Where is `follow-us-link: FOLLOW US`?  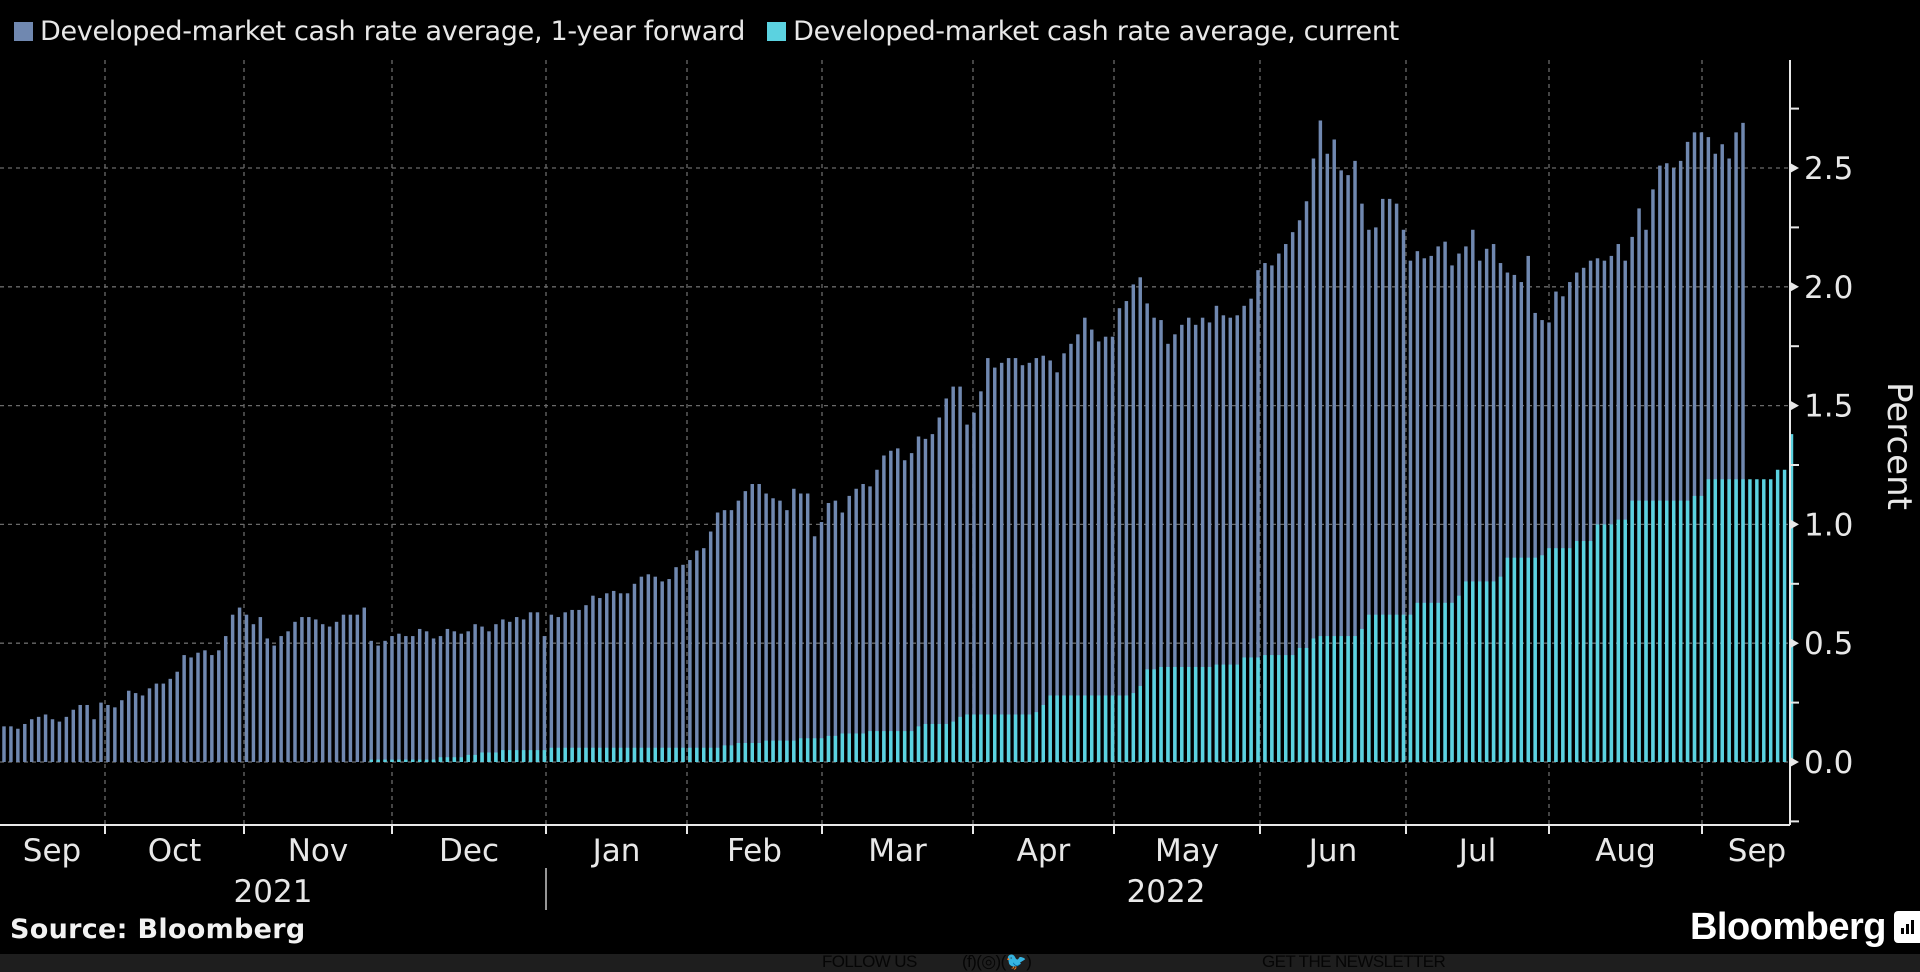
follow-us-link: FOLLOW US is located at coordinates (869, 961).